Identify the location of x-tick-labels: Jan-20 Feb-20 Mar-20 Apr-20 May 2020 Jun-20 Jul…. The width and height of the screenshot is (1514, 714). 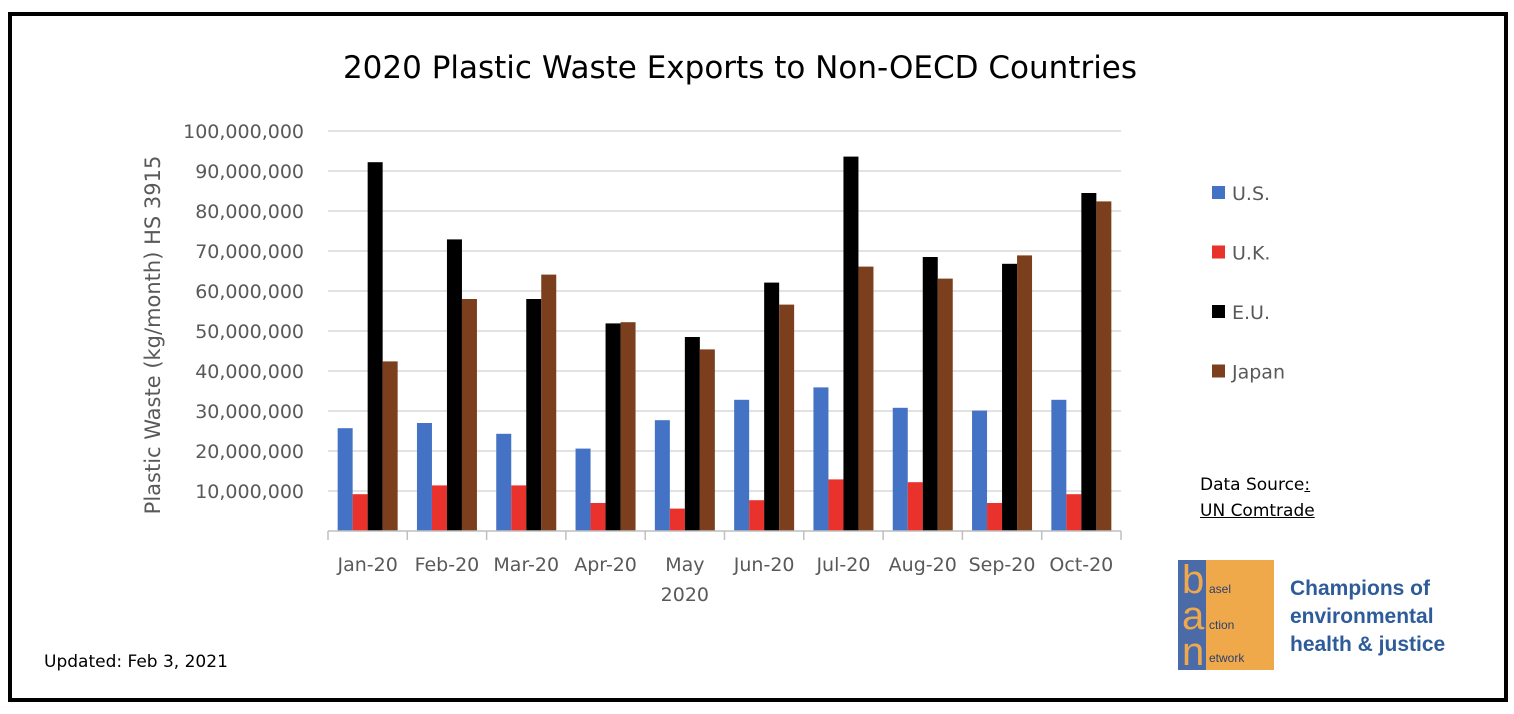
(724, 580).